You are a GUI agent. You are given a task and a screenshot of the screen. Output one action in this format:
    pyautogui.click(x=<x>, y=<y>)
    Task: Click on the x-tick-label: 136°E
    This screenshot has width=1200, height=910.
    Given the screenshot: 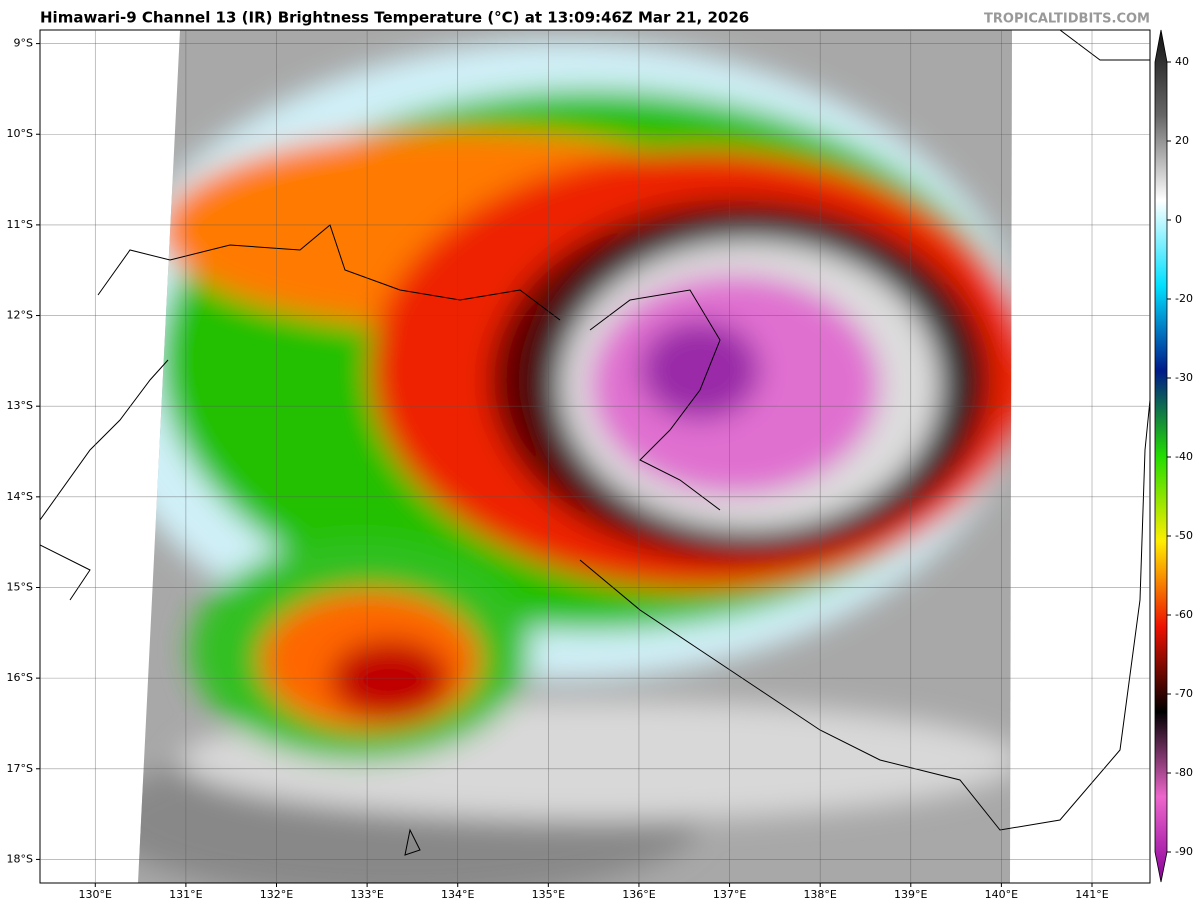 What is the action you would take?
    pyautogui.click(x=638, y=894)
    